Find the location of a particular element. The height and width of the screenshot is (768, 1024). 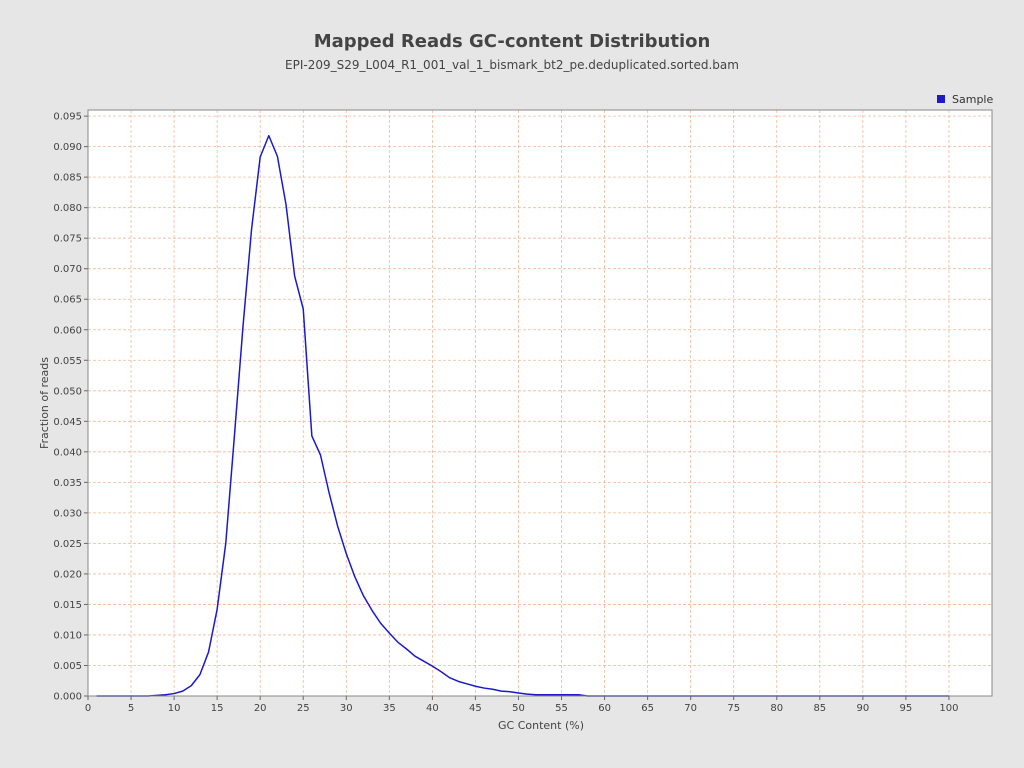

y-tick-label: 0.080 is located at coordinates (67, 208).